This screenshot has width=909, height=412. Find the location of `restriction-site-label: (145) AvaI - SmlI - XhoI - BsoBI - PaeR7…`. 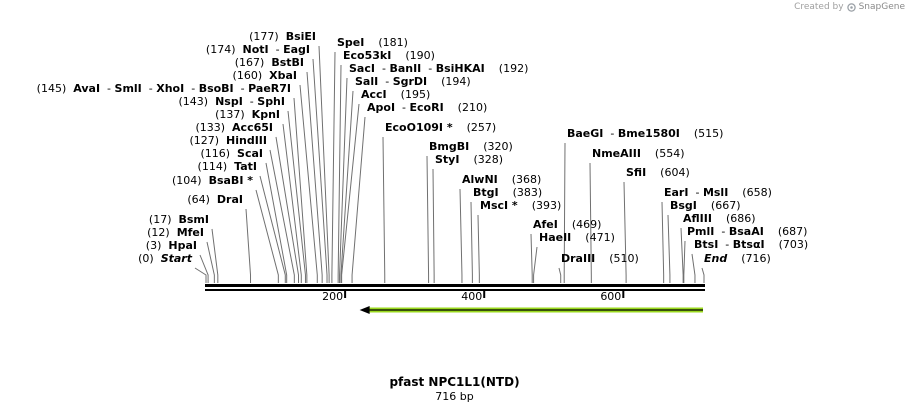

restriction-site-label: (145) AvaI - SmlI - XhoI - BsoBI - PaeR7… is located at coordinates (164, 88).